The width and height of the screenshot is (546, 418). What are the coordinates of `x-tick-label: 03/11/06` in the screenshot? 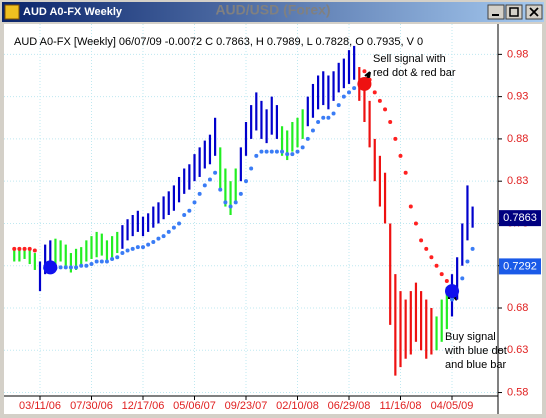 It's located at (40, 406).